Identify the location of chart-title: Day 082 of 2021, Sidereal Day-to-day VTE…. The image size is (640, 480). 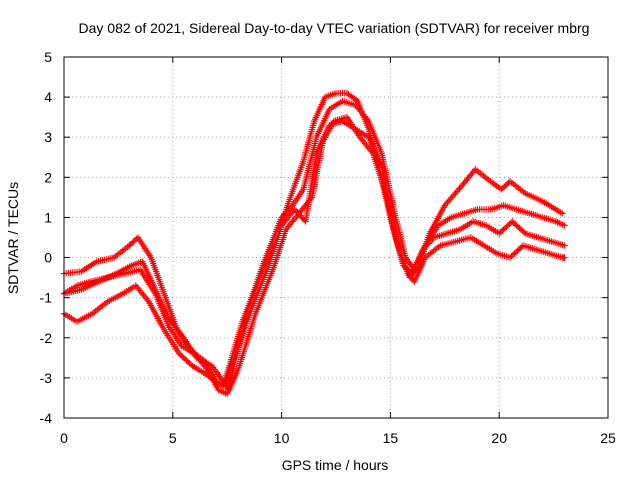
(334, 28).